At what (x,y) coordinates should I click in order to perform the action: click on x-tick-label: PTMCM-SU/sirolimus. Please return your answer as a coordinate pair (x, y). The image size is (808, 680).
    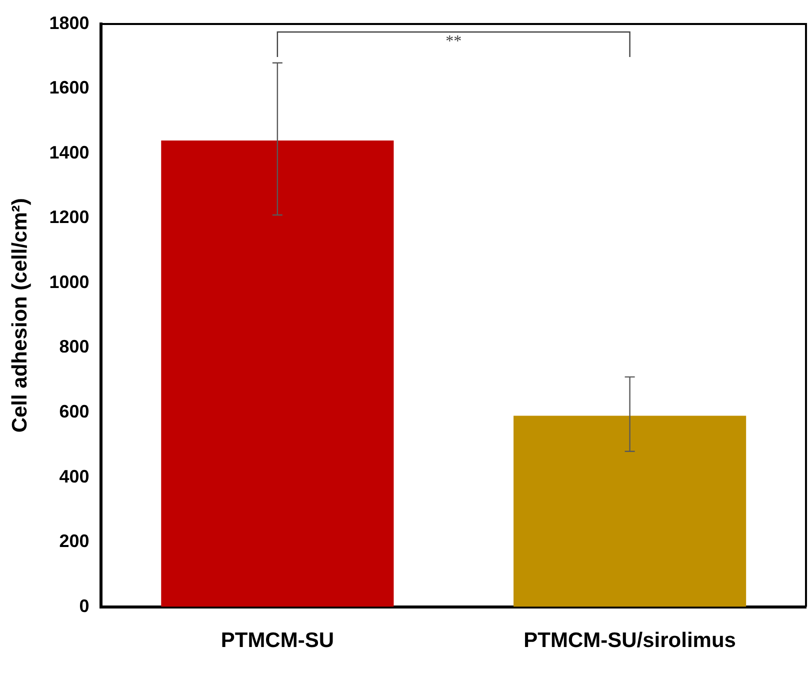
    Looking at the image, I should click on (630, 640).